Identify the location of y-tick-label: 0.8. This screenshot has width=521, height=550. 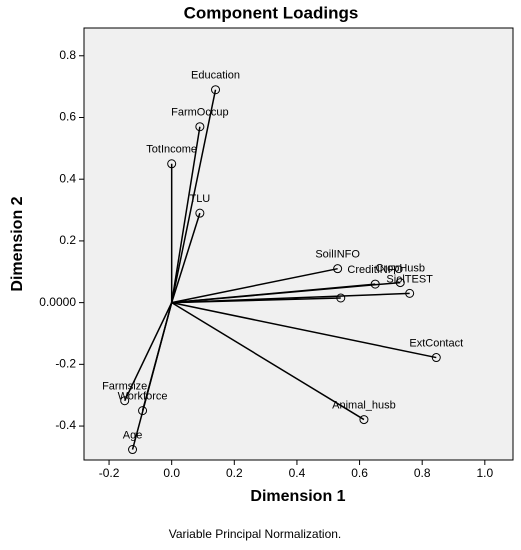
(67, 55).